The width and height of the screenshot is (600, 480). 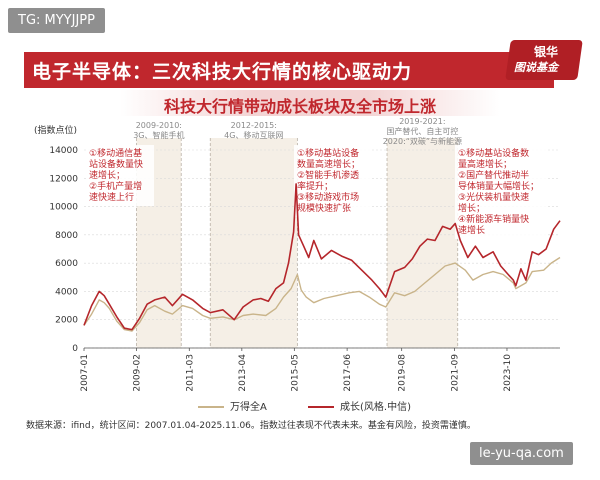 I want to click on x-tick-label: 2013-04, so click(x=243, y=373).